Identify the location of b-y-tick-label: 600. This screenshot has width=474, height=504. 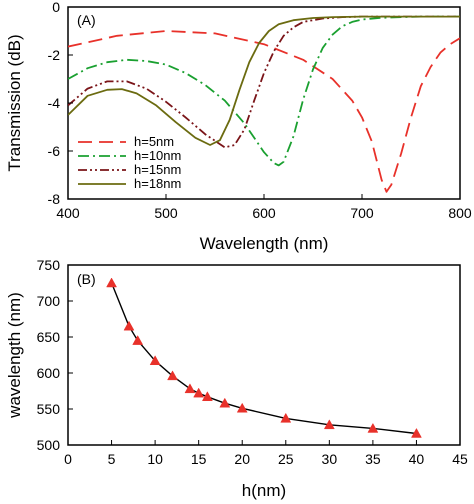
(49, 373).